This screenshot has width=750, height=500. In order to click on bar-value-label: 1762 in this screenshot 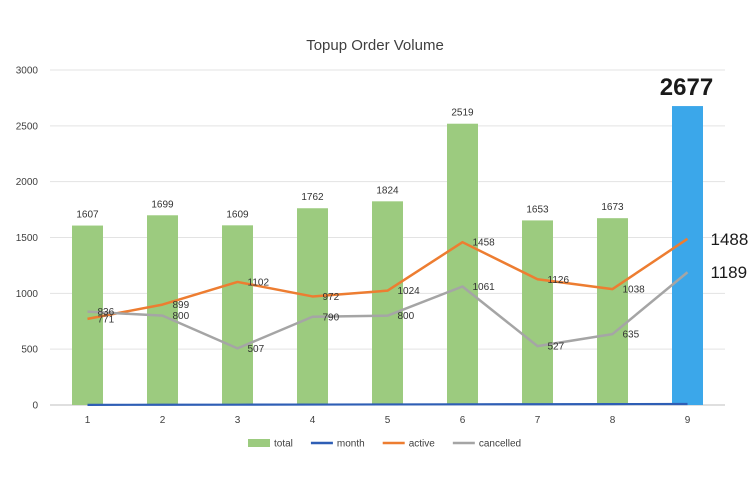, I will do `click(312, 197)`.